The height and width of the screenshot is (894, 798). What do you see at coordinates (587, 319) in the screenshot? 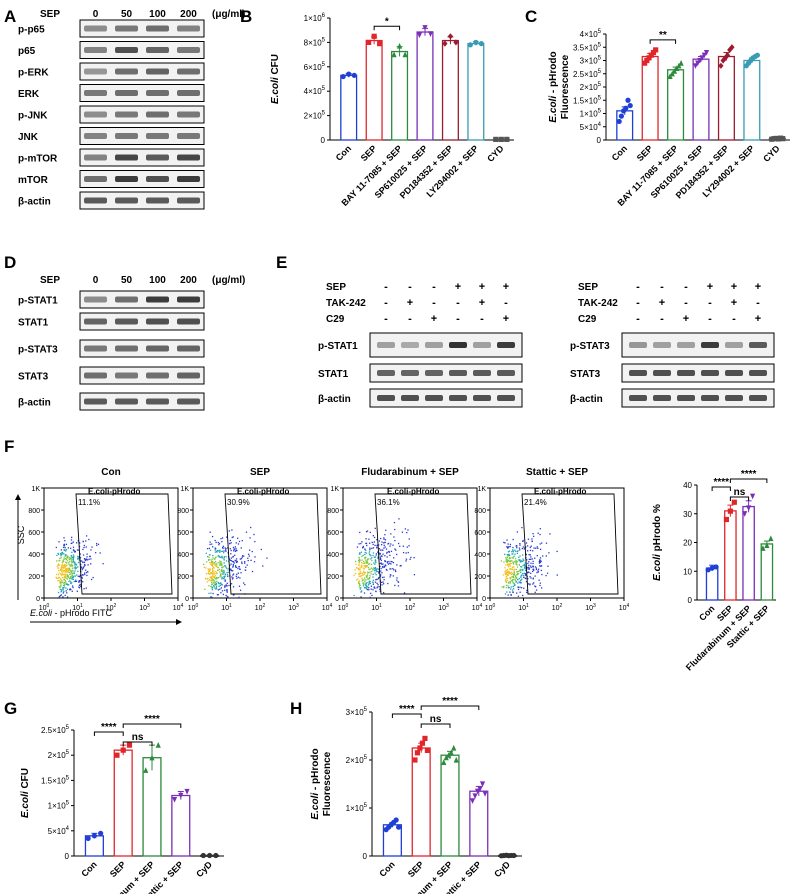
I see `treatment-label-right: C29` at bounding box center [587, 319].